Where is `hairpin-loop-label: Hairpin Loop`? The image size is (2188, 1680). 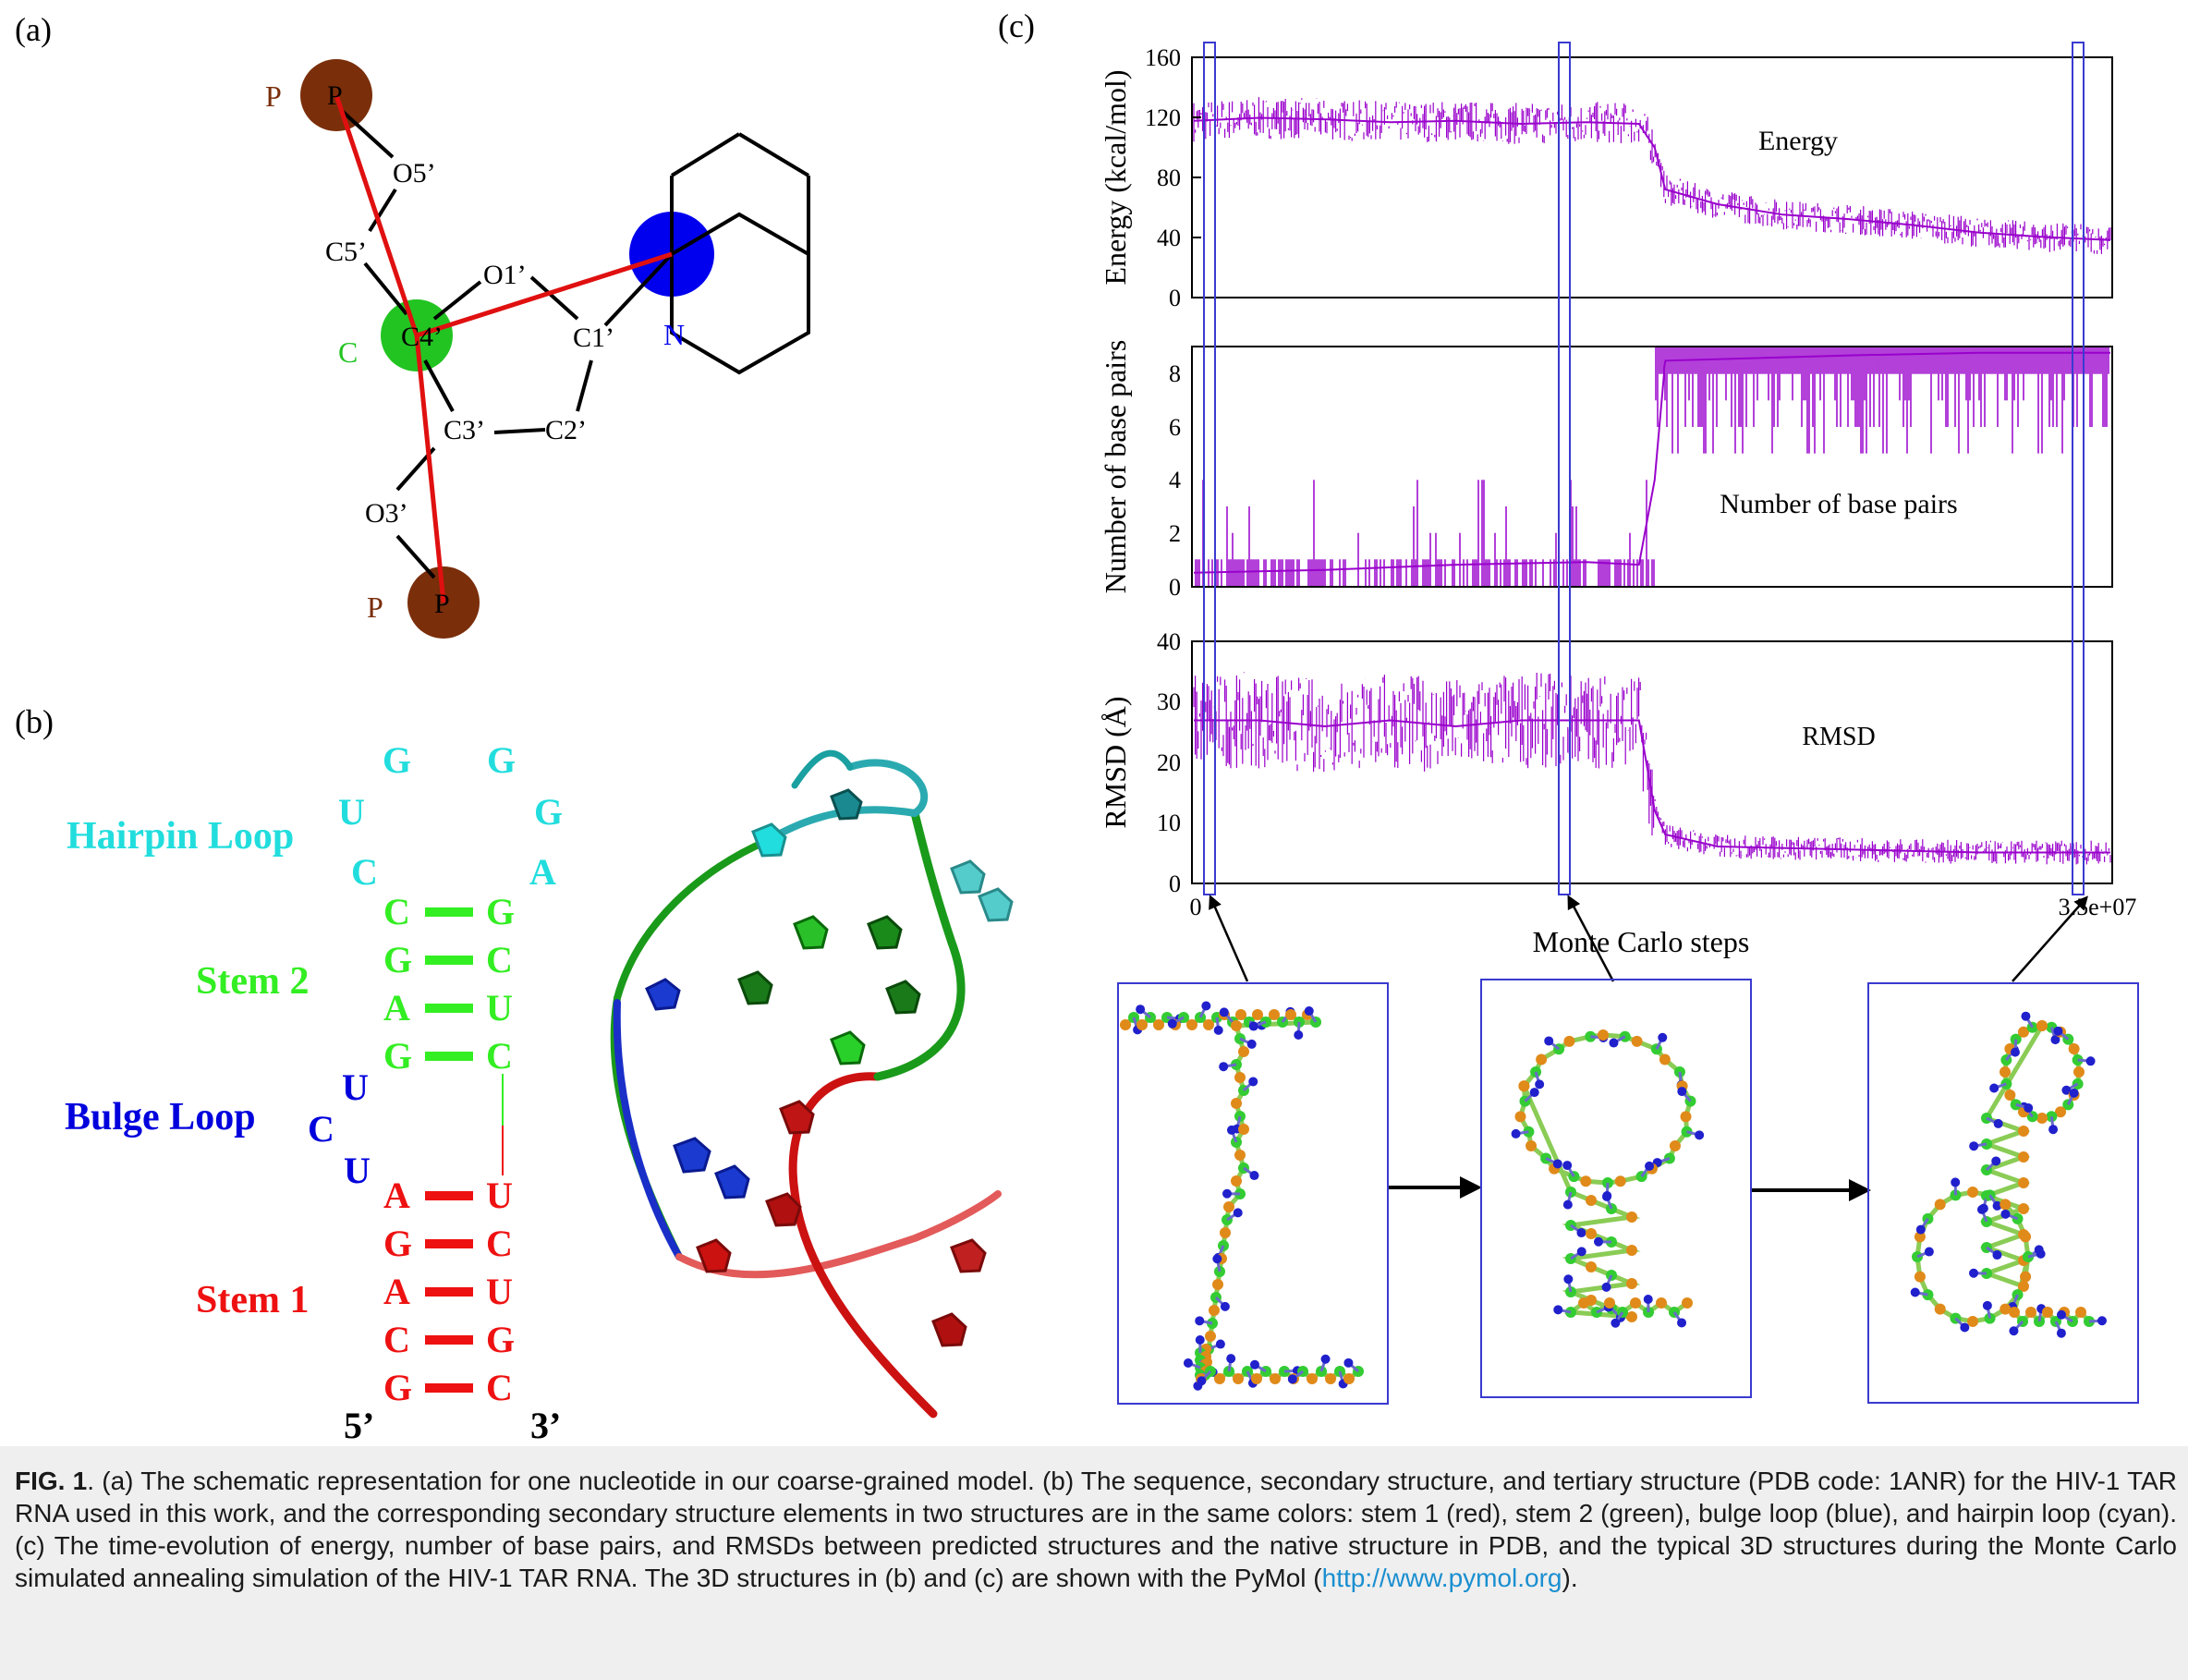 hairpin-loop-label: Hairpin Loop is located at coordinates (180, 836).